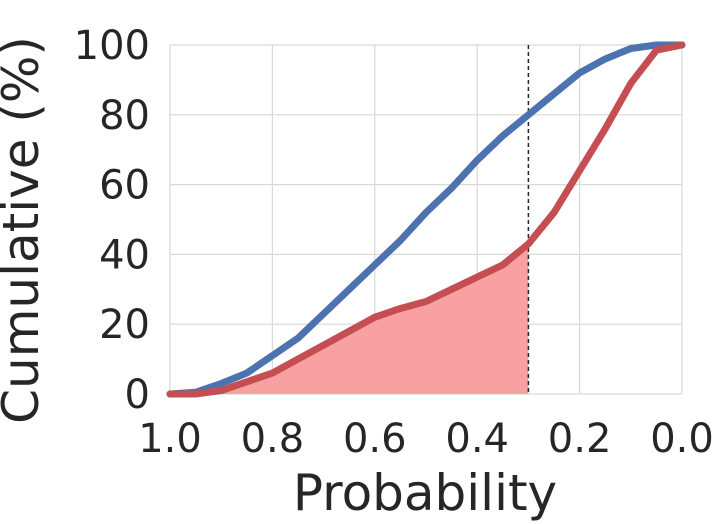  Describe the element at coordinates (112, 46) in the screenshot. I see `y-tick-label-5: 100` at that location.